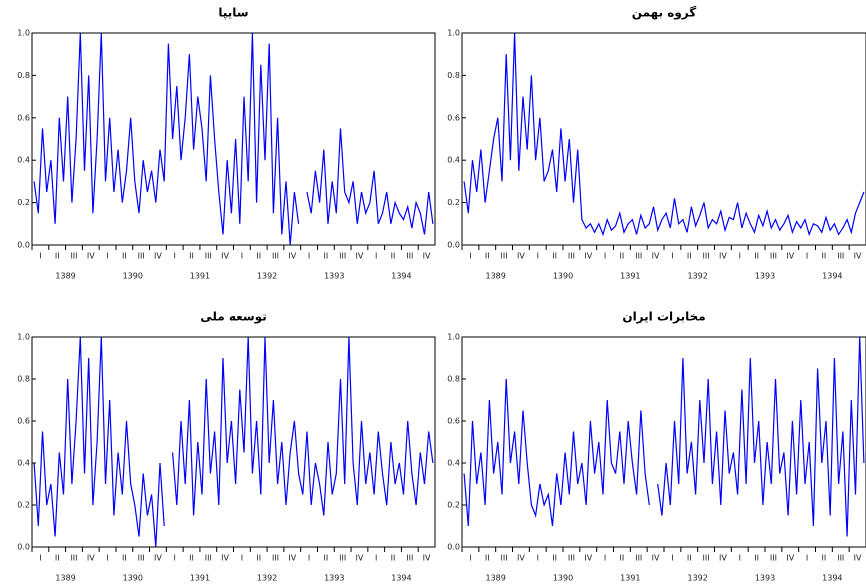 This screenshot has width=866, height=588. I want to click on panel-title: مخابرات ایران, so click(663, 317).